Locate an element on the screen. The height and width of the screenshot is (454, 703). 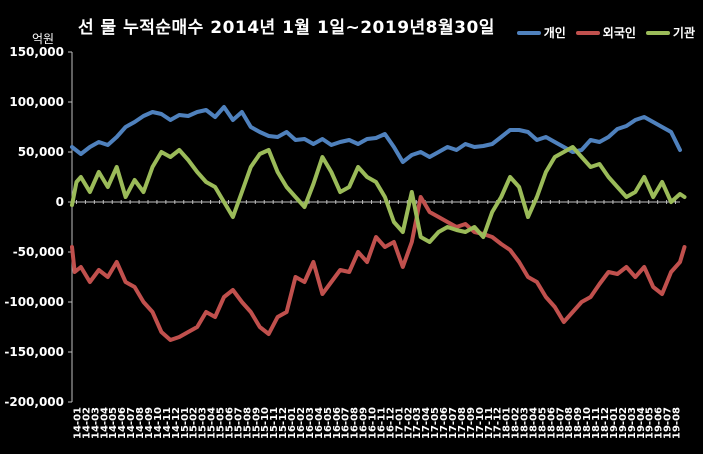
x-tick-label: 15-07 is located at coordinates (238, 423).